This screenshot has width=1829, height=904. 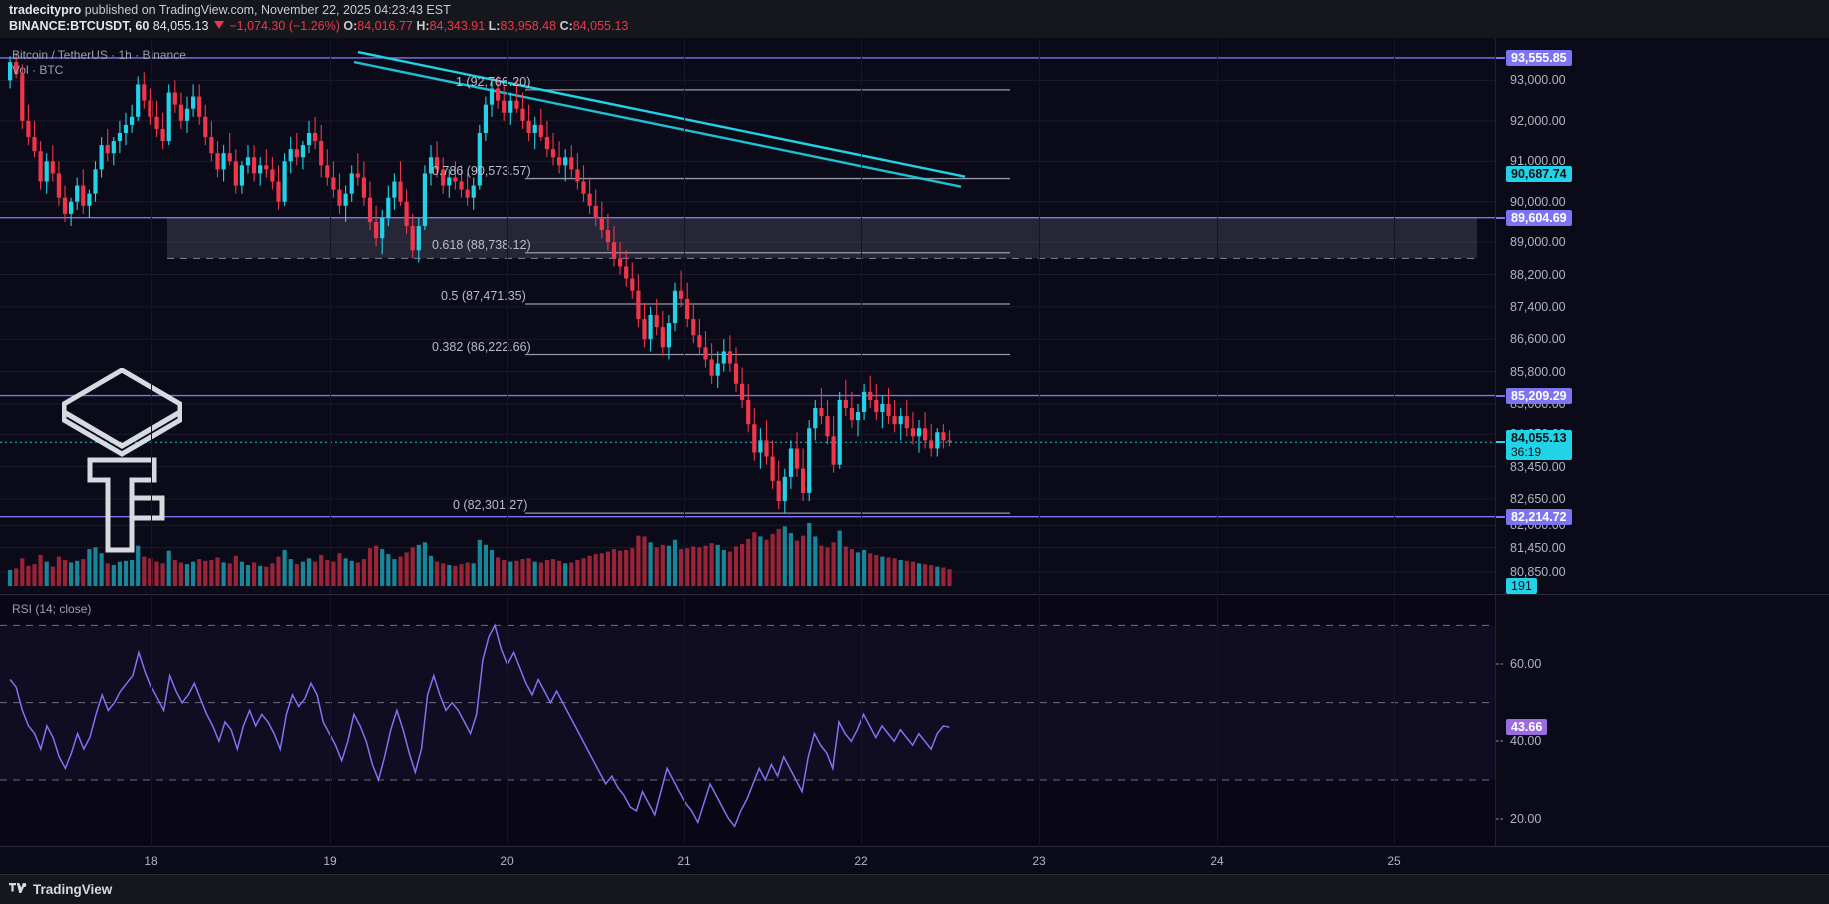 I want to click on tradingview-branding: TradingView, so click(x=60, y=889).